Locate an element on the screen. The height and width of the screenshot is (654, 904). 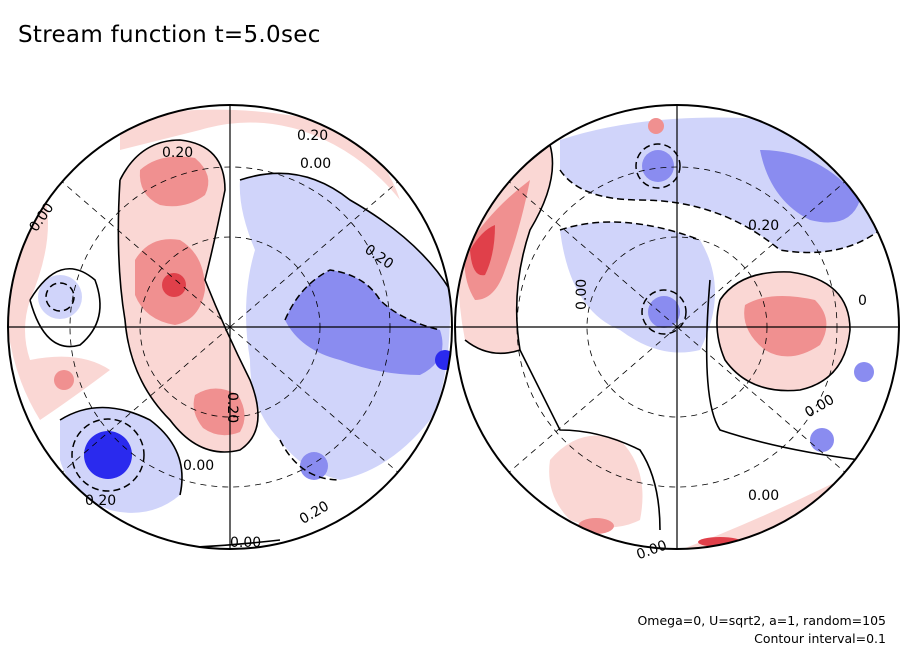
right-positive-south is located at coordinates (596, 481).